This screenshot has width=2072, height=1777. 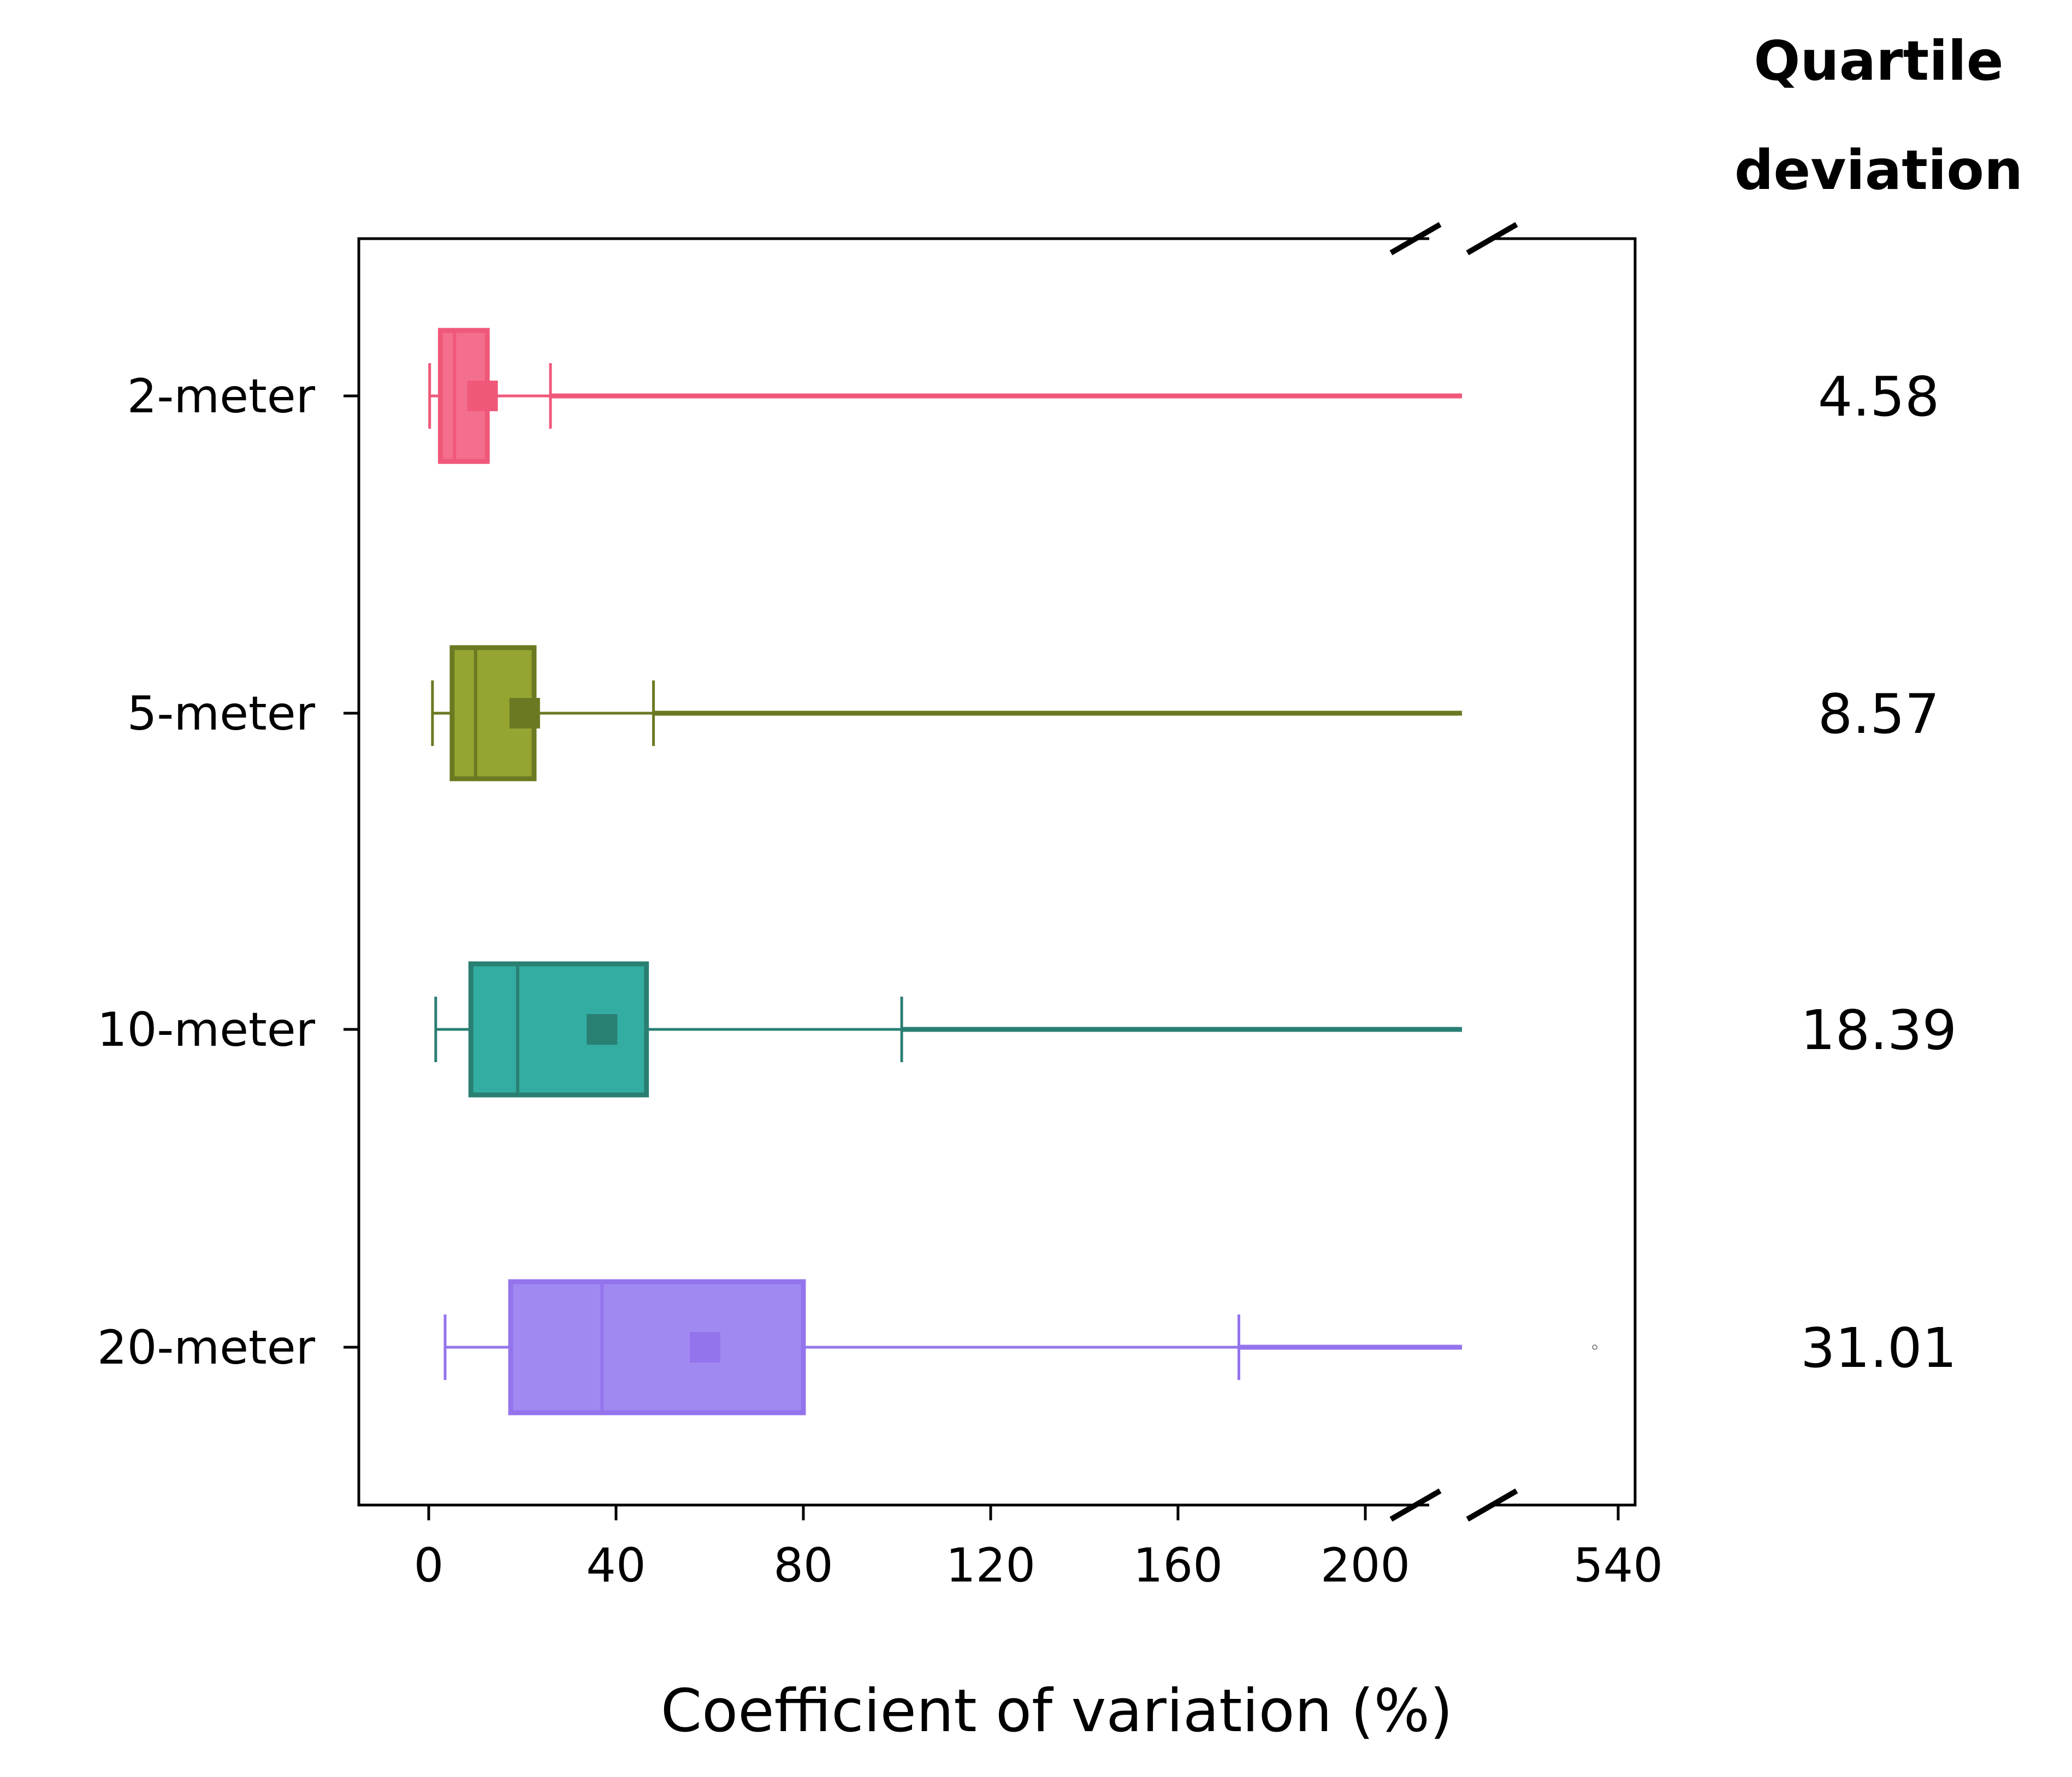 What do you see at coordinates (1879, 170) in the screenshot?
I see `quartile-deviation-title-line-2: deviation` at bounding box center [1879, 170].